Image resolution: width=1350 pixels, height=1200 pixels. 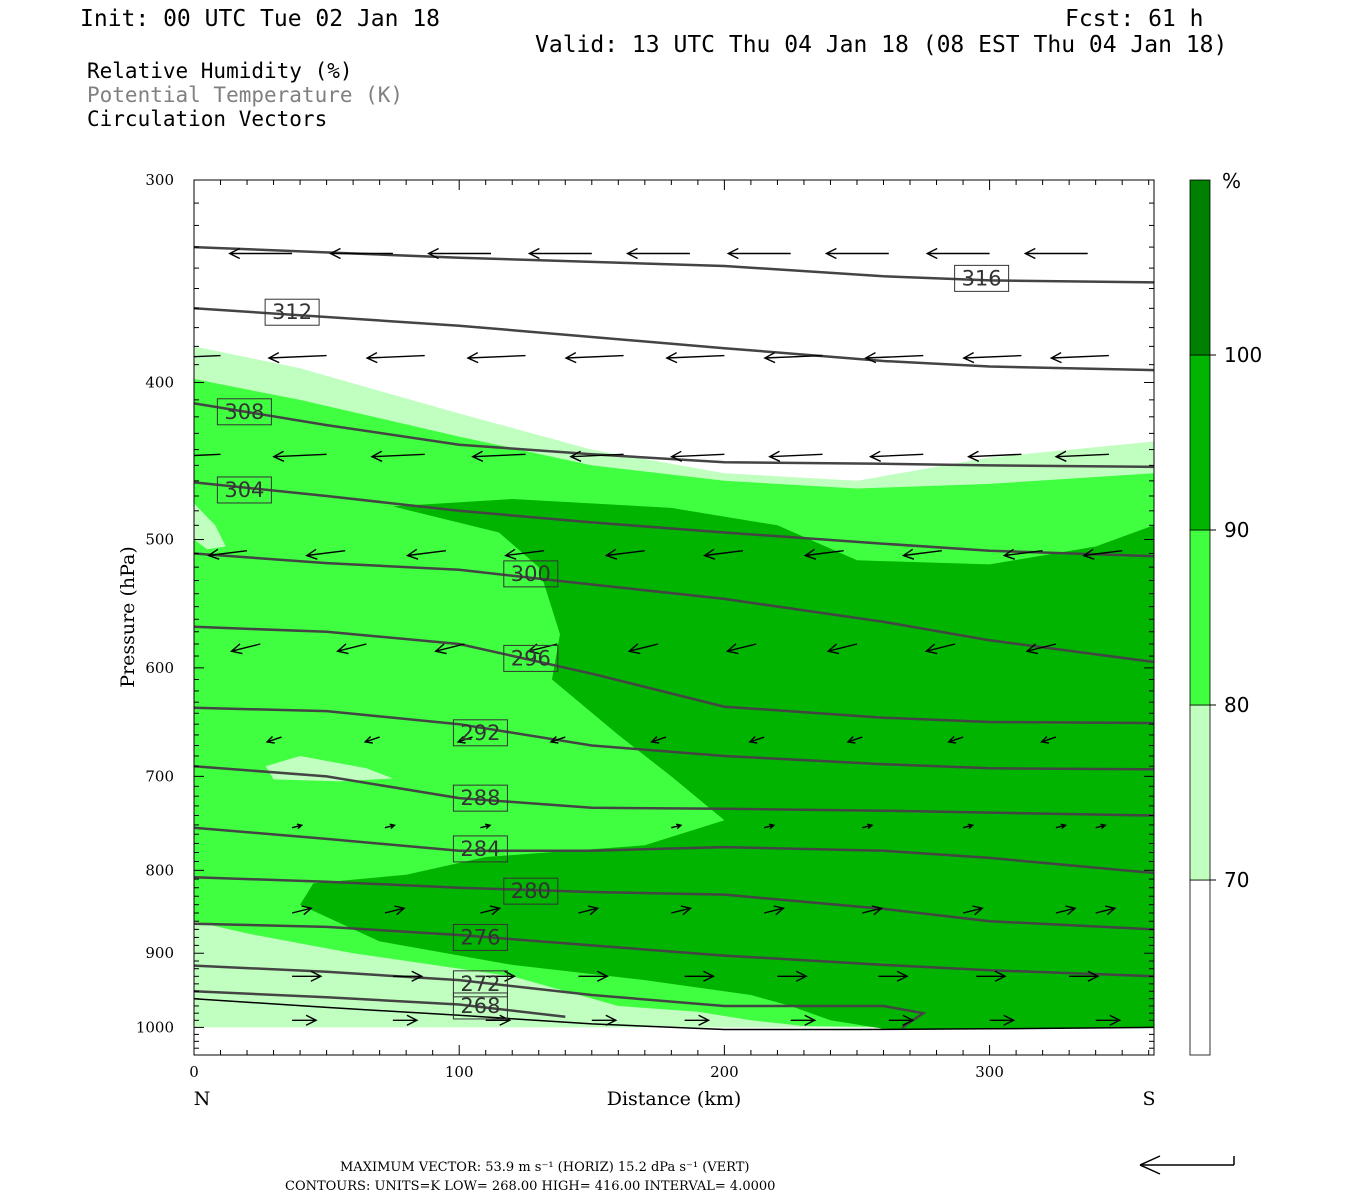 What do you see at coordinates (260, 19) in the screenshot?
I see `init-time: Init: 00 UTC Tue 02 Jan 18` at bounding box center [260, 19].